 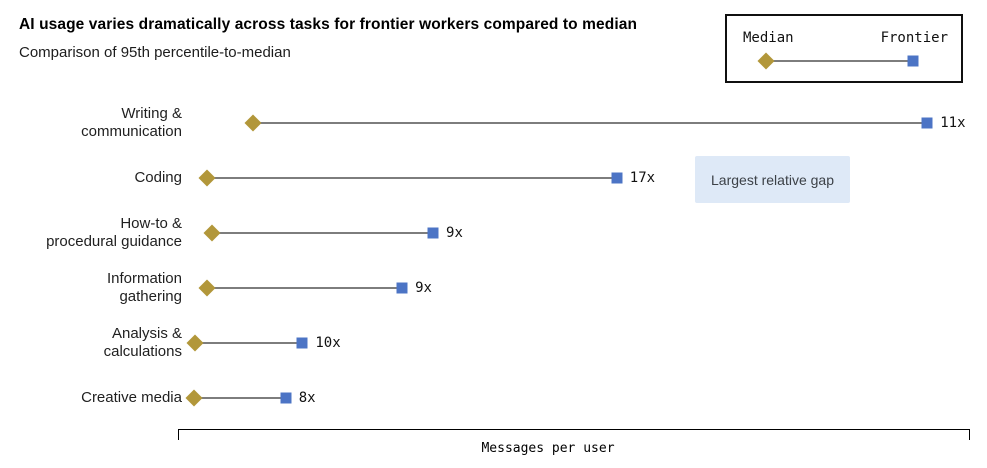 What do you see at coordinates (144, 287) in the screenshot?
I see `category-label: Information gathering` at bounding box center [144, 287].